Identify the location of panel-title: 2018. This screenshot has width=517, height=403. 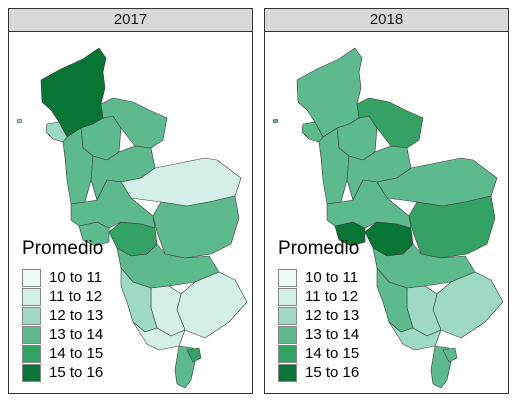
(386, 20).